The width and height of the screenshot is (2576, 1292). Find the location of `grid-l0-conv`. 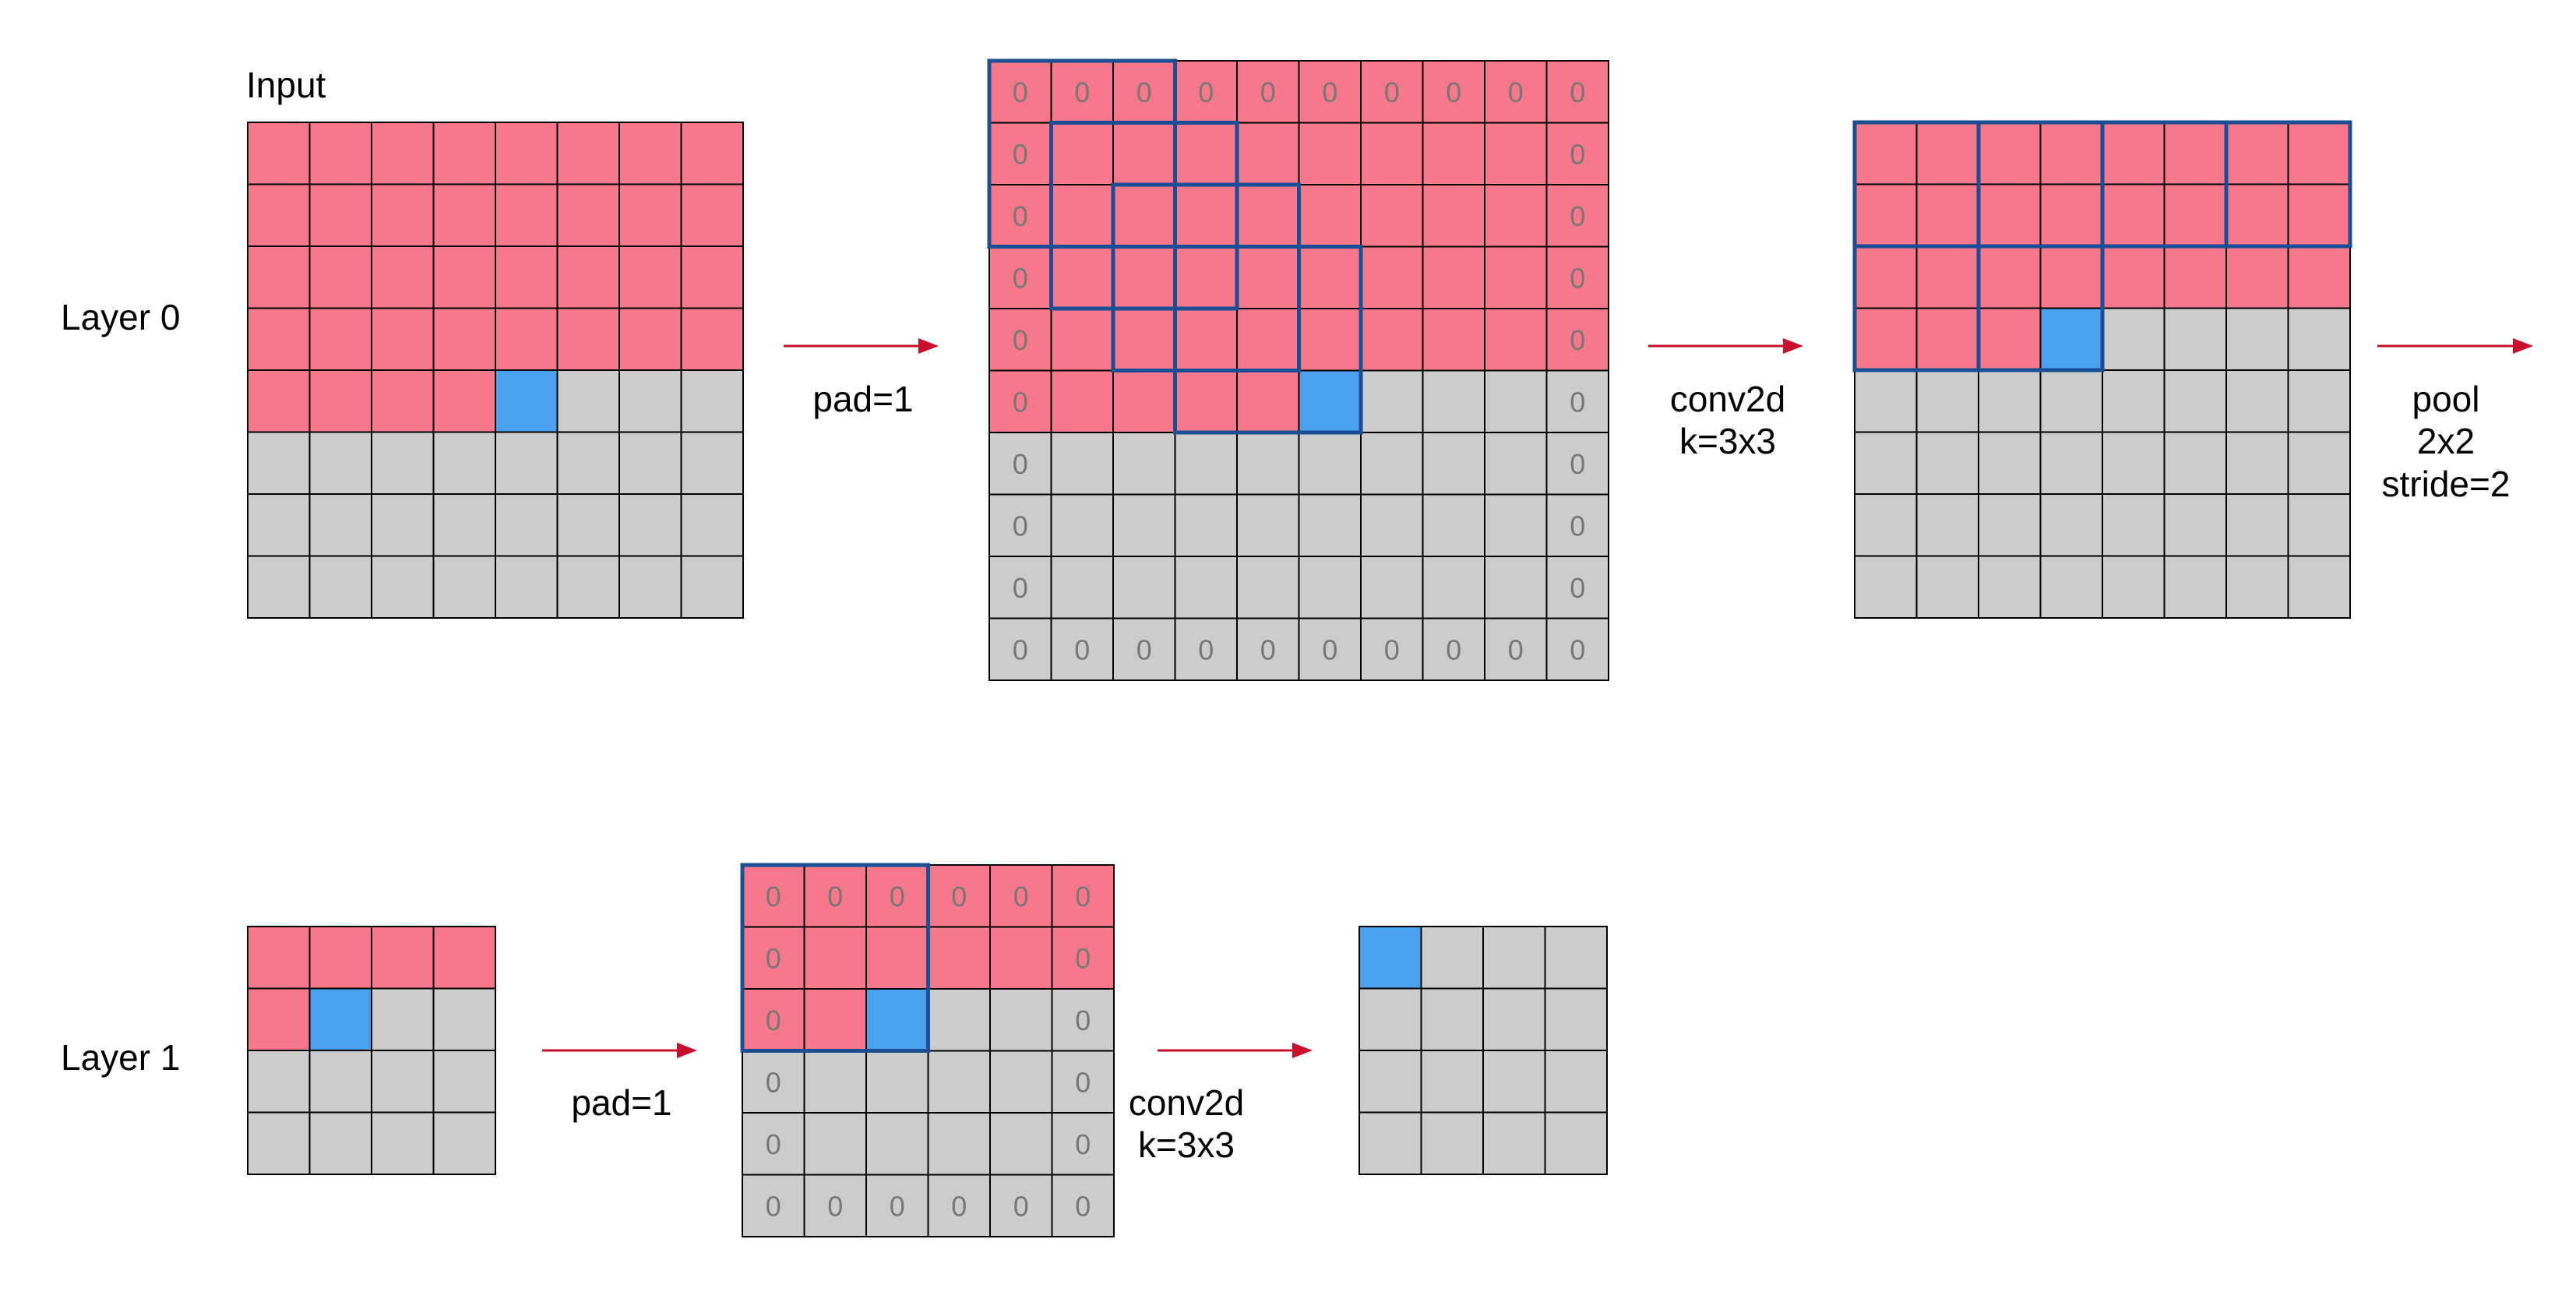

grid-l0-conv is located at coordinates (2102, 369).